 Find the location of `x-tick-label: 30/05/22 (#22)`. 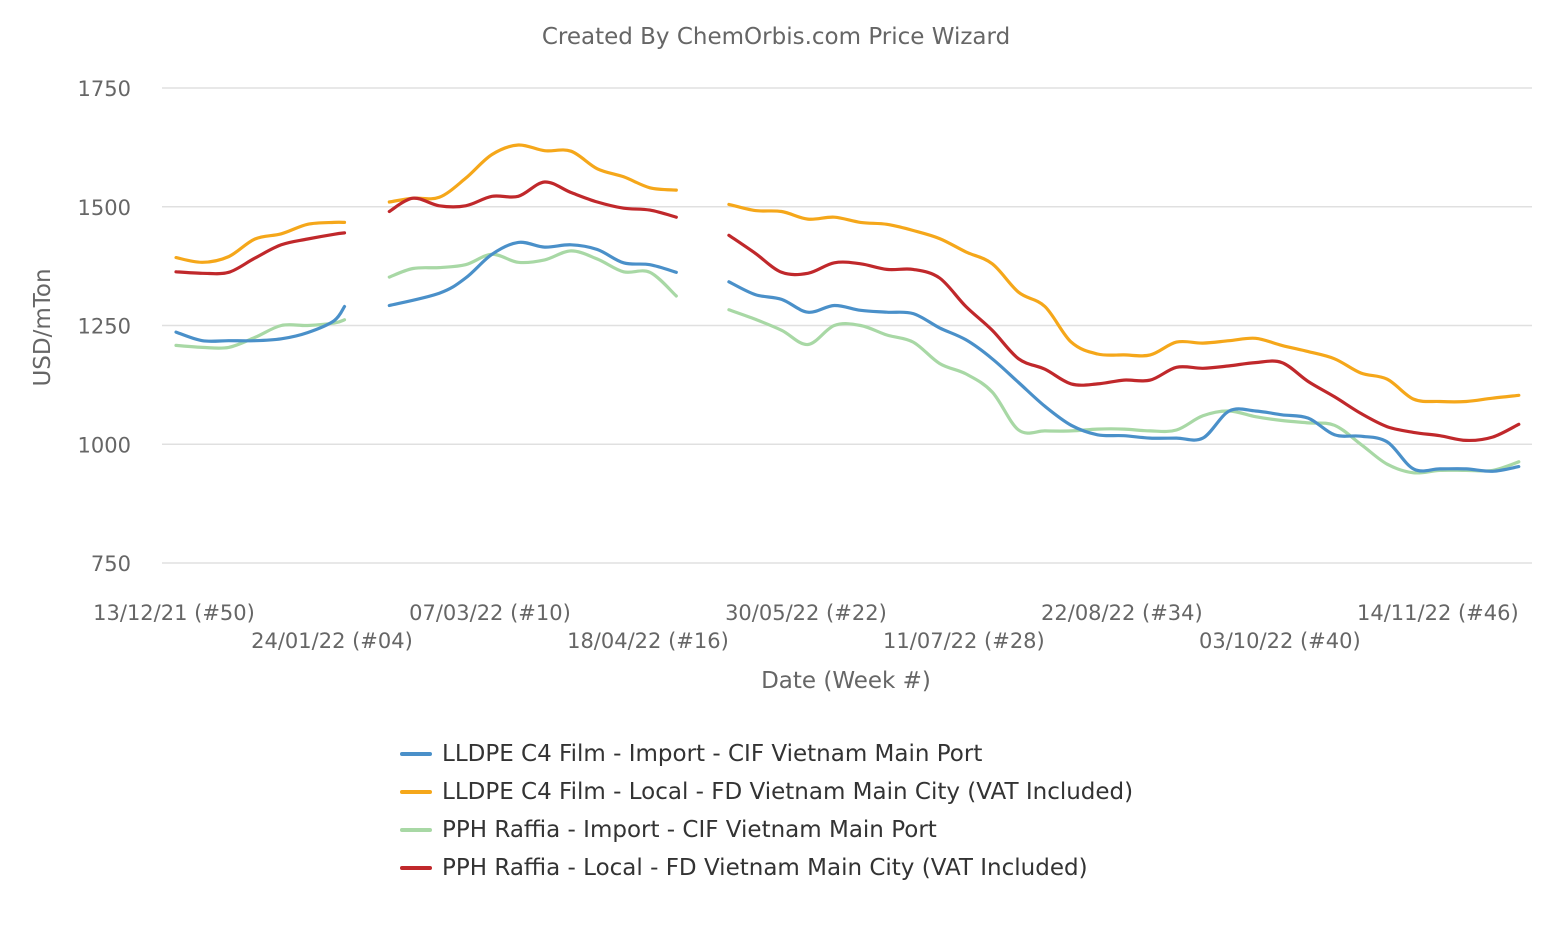

x-tick-label: 30/05/22 (#22) is located at coordinates (806, 613).